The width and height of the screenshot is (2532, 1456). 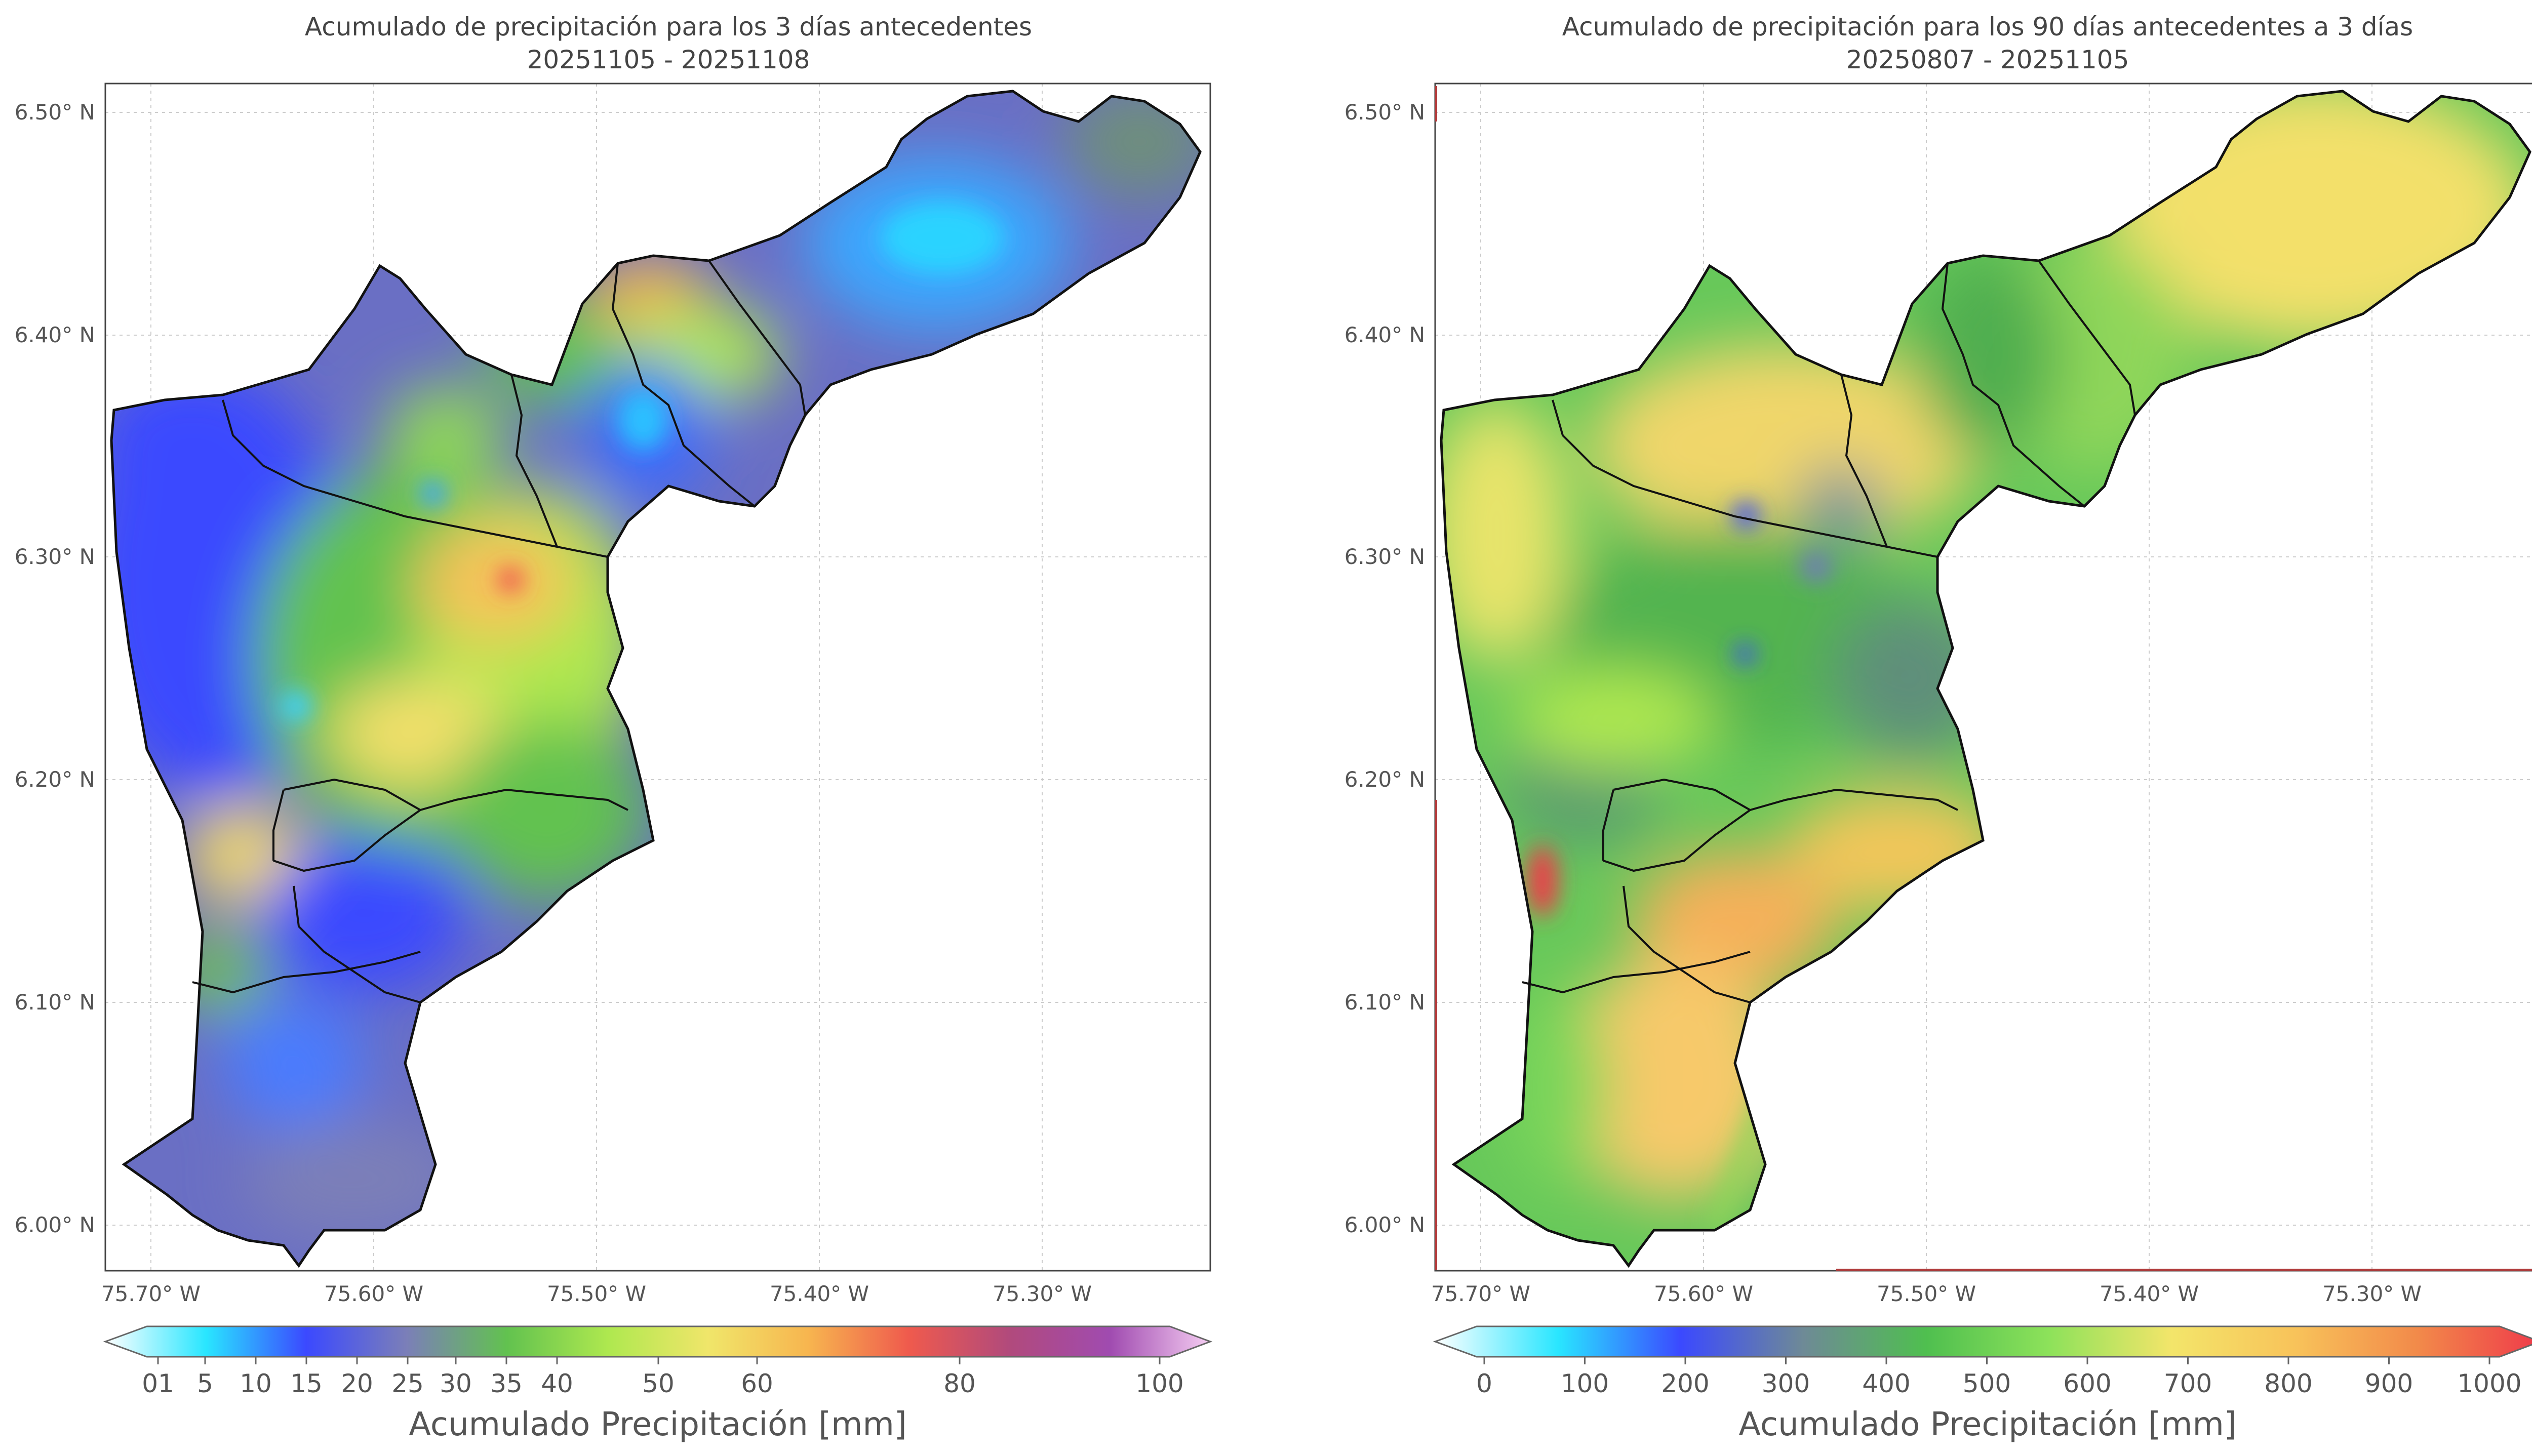 What do you see at coordinates (456, 1383) in the screenshot?
I see `colorbar-tick-label: 30` at bounding box center [456, 1383].